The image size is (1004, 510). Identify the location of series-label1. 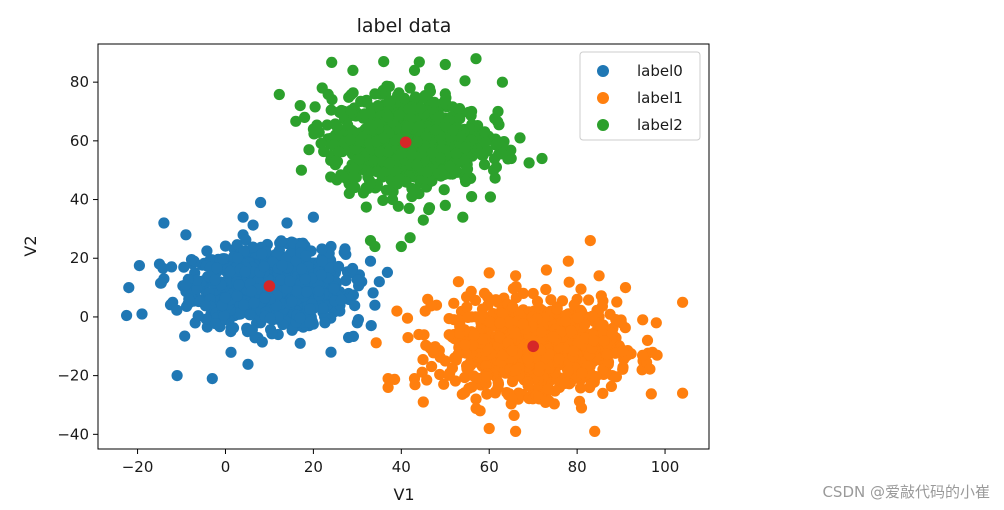
(529, 336).